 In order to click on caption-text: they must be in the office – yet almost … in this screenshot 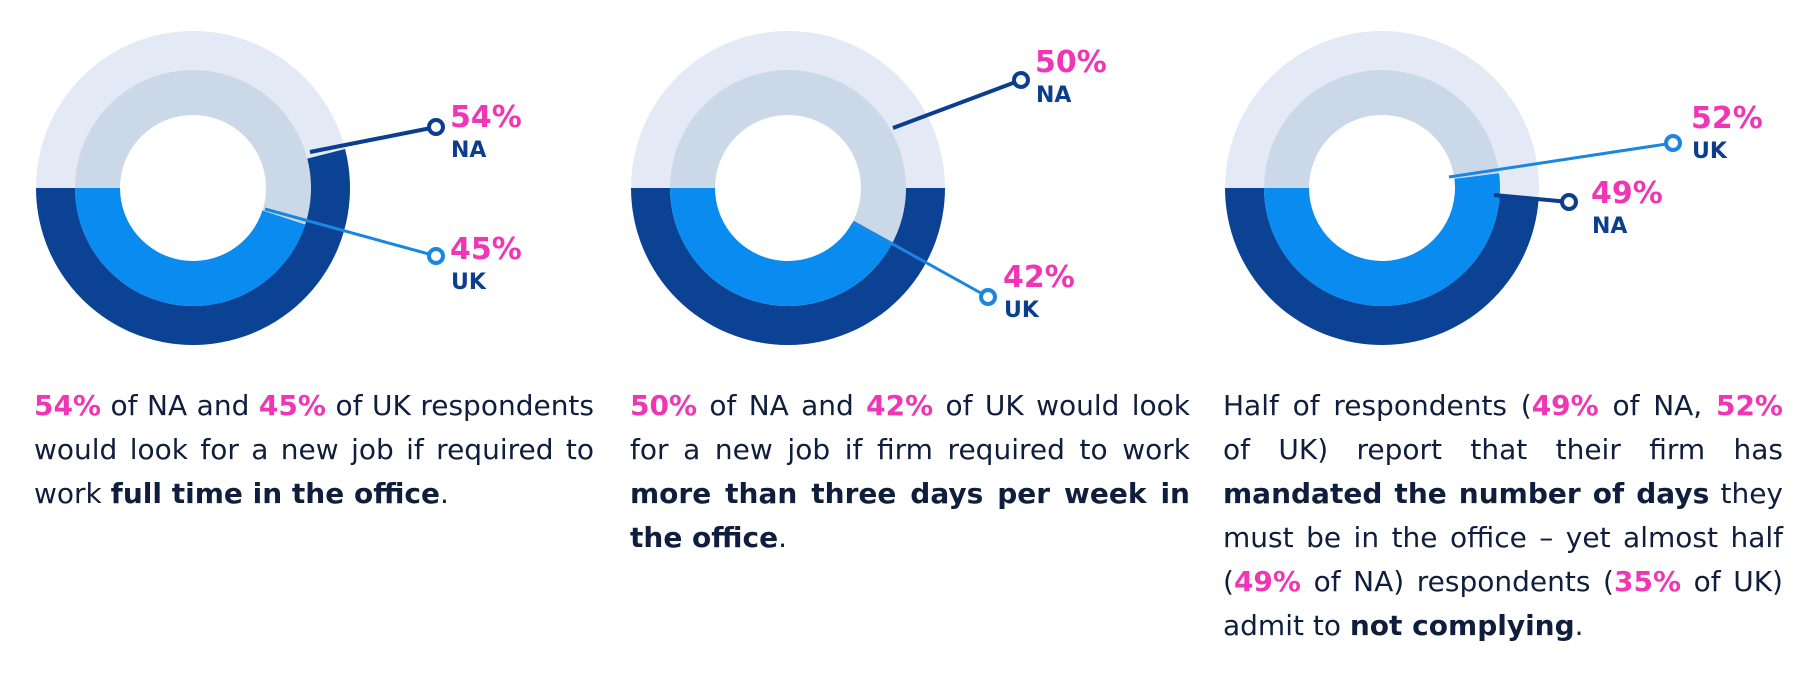, I will do `click(1503, 537)`.